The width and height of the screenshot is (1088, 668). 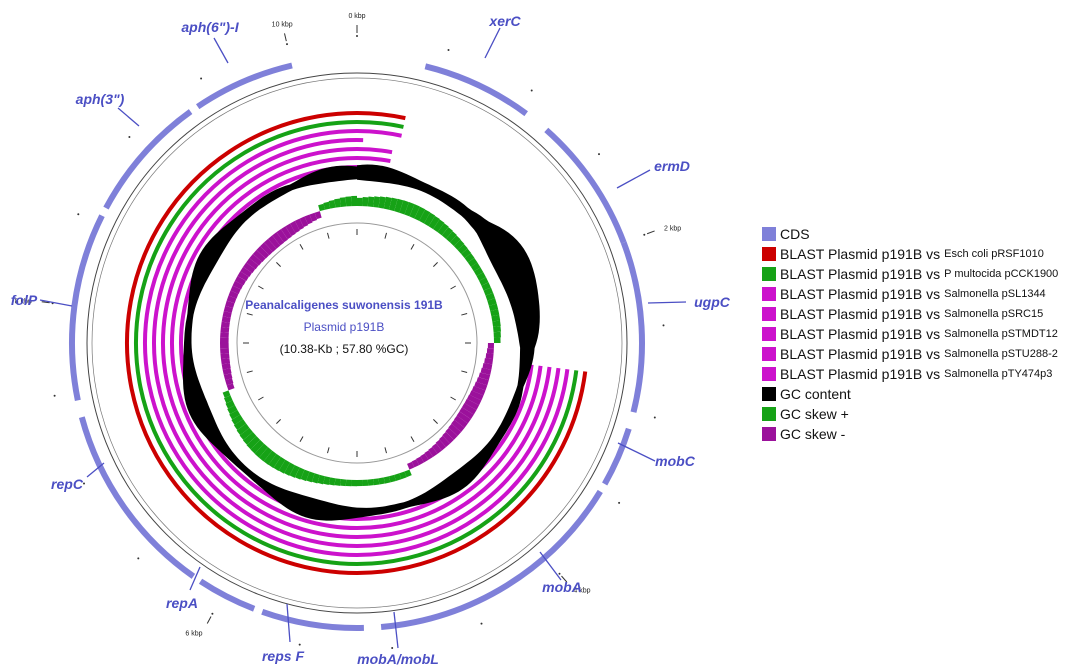 I want to click on legend-item: BLAST Plasmid p191B vs Salmonella pSRC15, so click(x=910, y=314).